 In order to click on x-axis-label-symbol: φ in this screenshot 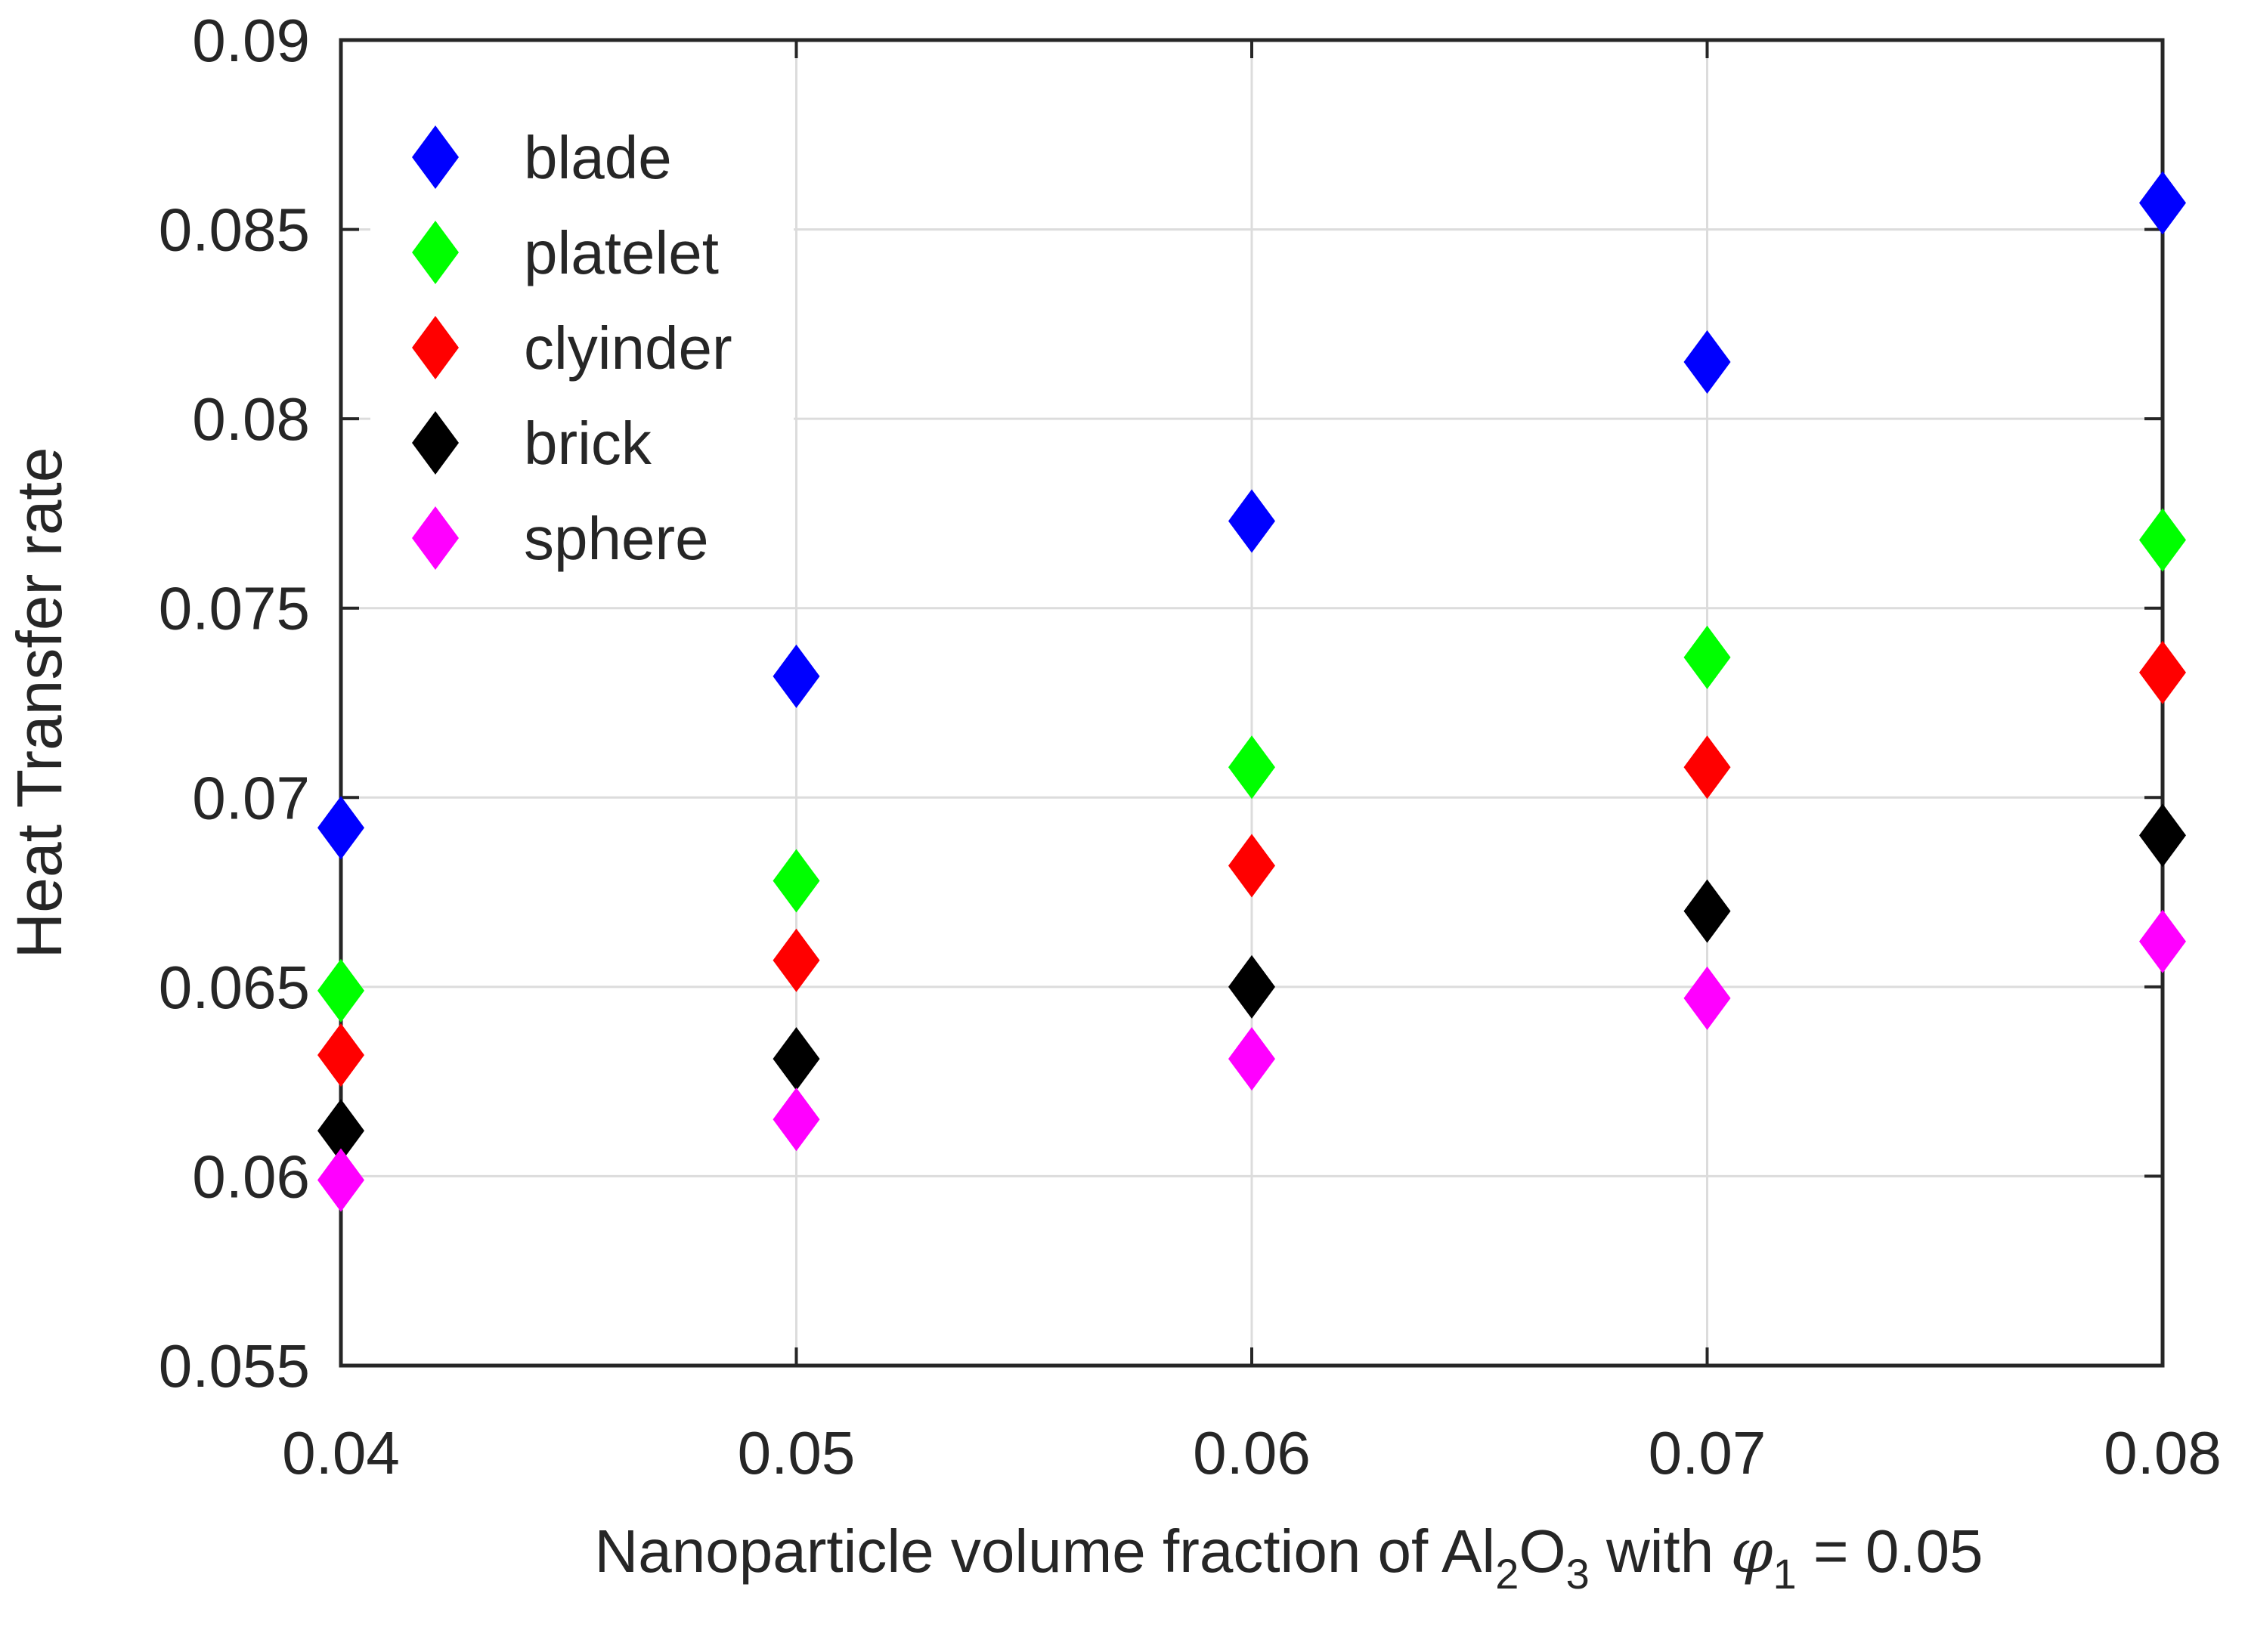, I will do `click(1751, 1551)`.